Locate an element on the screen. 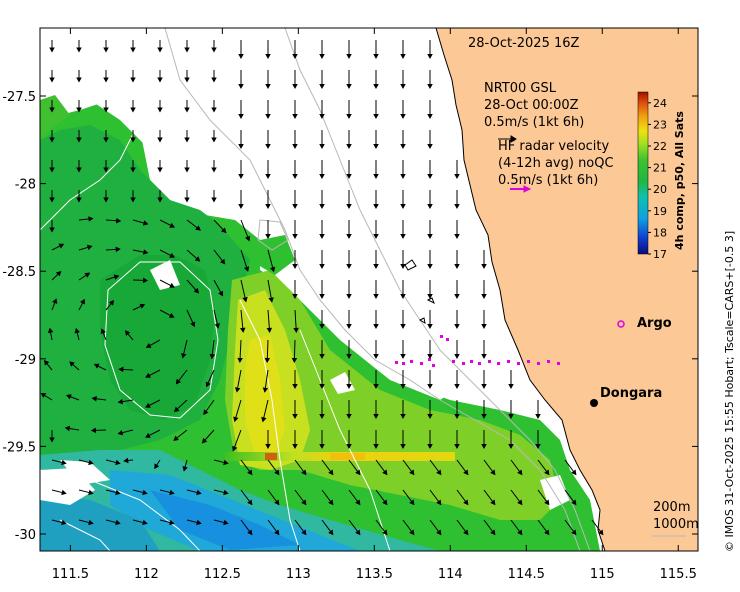  x-tick-label: 113.5 is located at coordinates (374, 574).